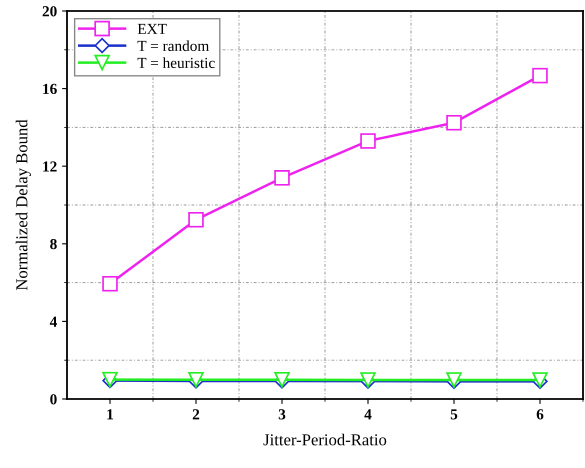 This screenshot has width=585, height=468. I want to click on x-axis-title: Jitter-Period-Ratio, so click(324, 440).